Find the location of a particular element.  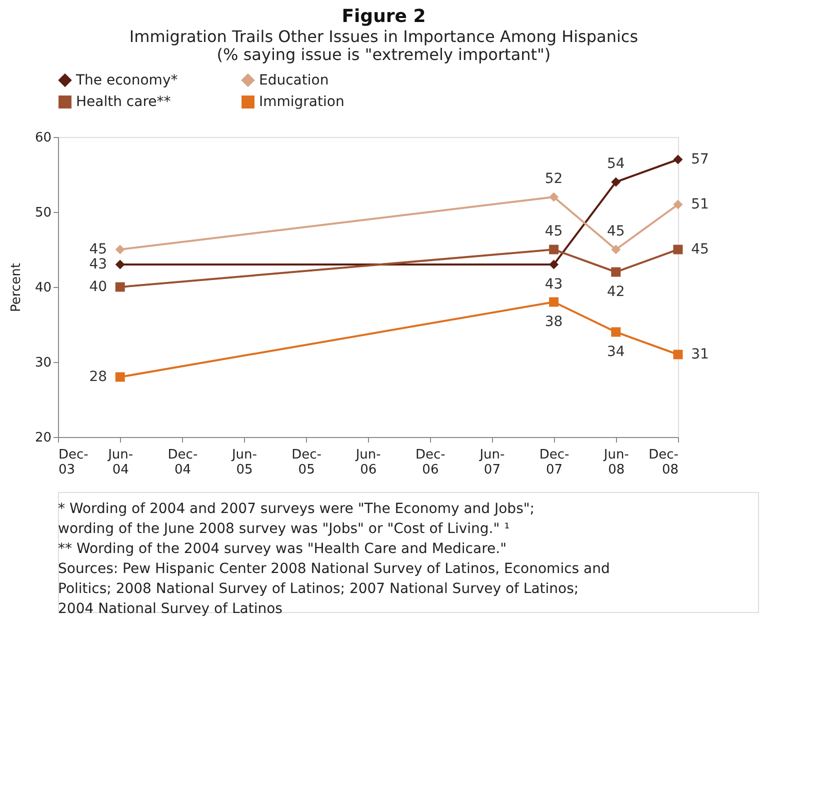

legend-label: Immigration is located at coordinates (301, 102).